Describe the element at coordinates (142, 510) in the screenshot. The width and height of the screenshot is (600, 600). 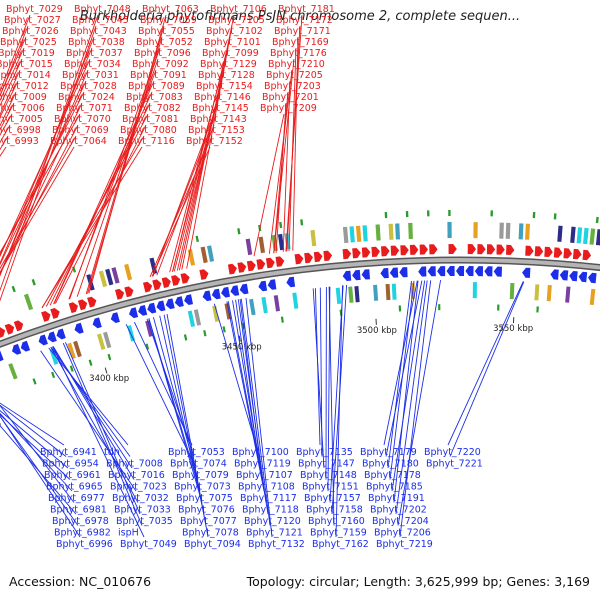
I see `reverse-gene-label: Bphyt_7033` at that location.